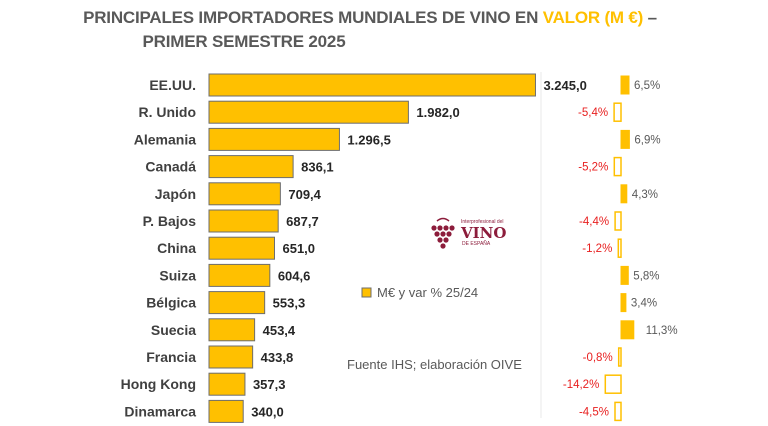 Image resolution: width=768 pixels, height=426 pixels. What do you see at coordinates (564, 85) in the screenshot?
I see `value-label: 3.245,0` at bounding box center [564, 85].